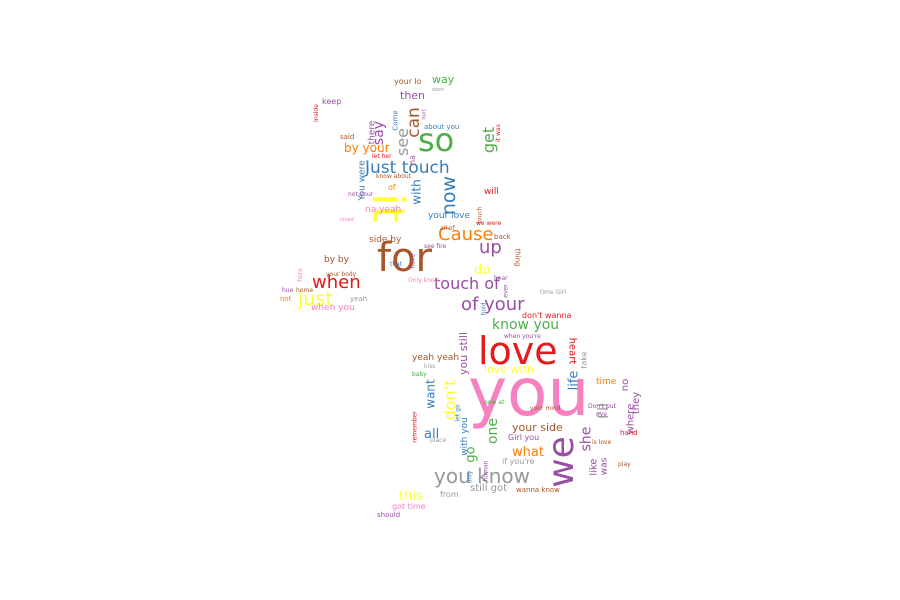 Image resolution: width=900 pixels, height=600 pixels. I want to click on word: then, so click(413, 95).